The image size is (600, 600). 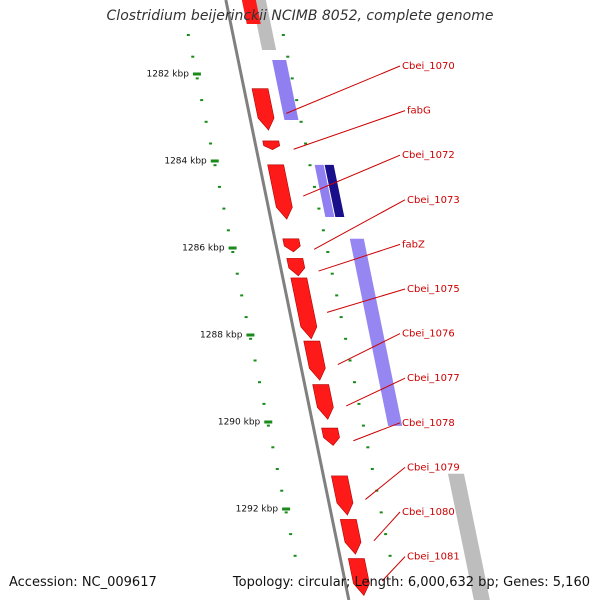 I want to click on gene-arrow-fabz, so click(x=296, y=267).